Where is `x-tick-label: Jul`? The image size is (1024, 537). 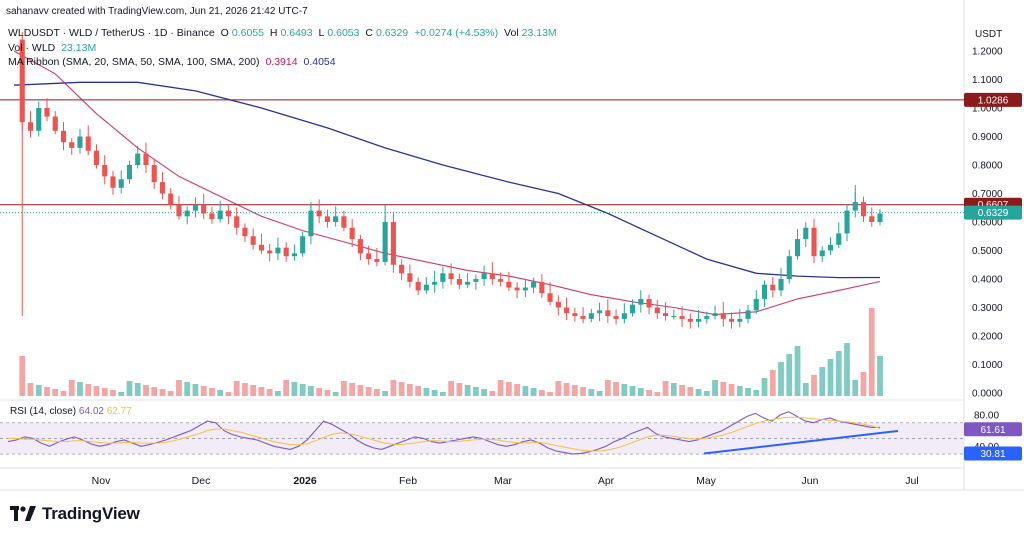 x-tick-label: Jul is located at coordinates (911, 481).